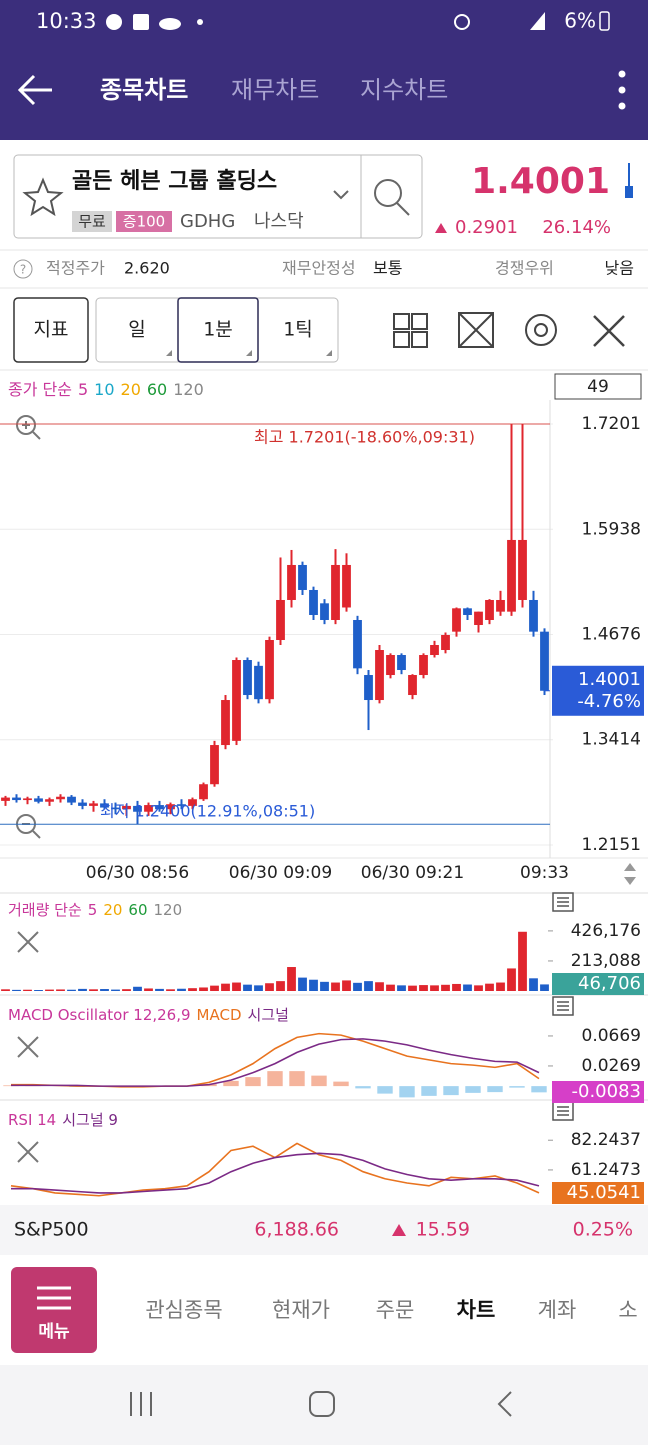 The image size is (648, 1445). Describe the element at coordinates (412, 873) in the screenshot. I see `x-tick-label: 06/30 09:21` at that location.